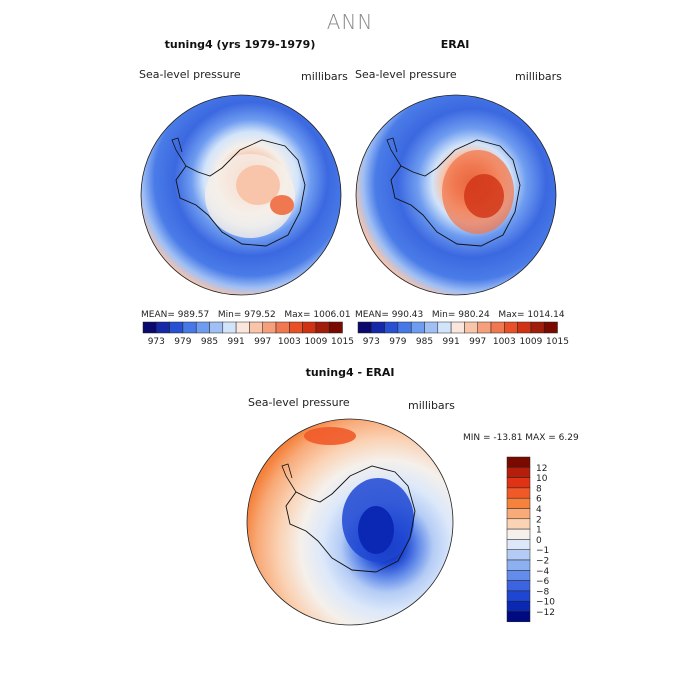  What do you see at coordinates (350, 522) in the screenshot?
I see `map-panel-diff` at bounding box center [350, 522].